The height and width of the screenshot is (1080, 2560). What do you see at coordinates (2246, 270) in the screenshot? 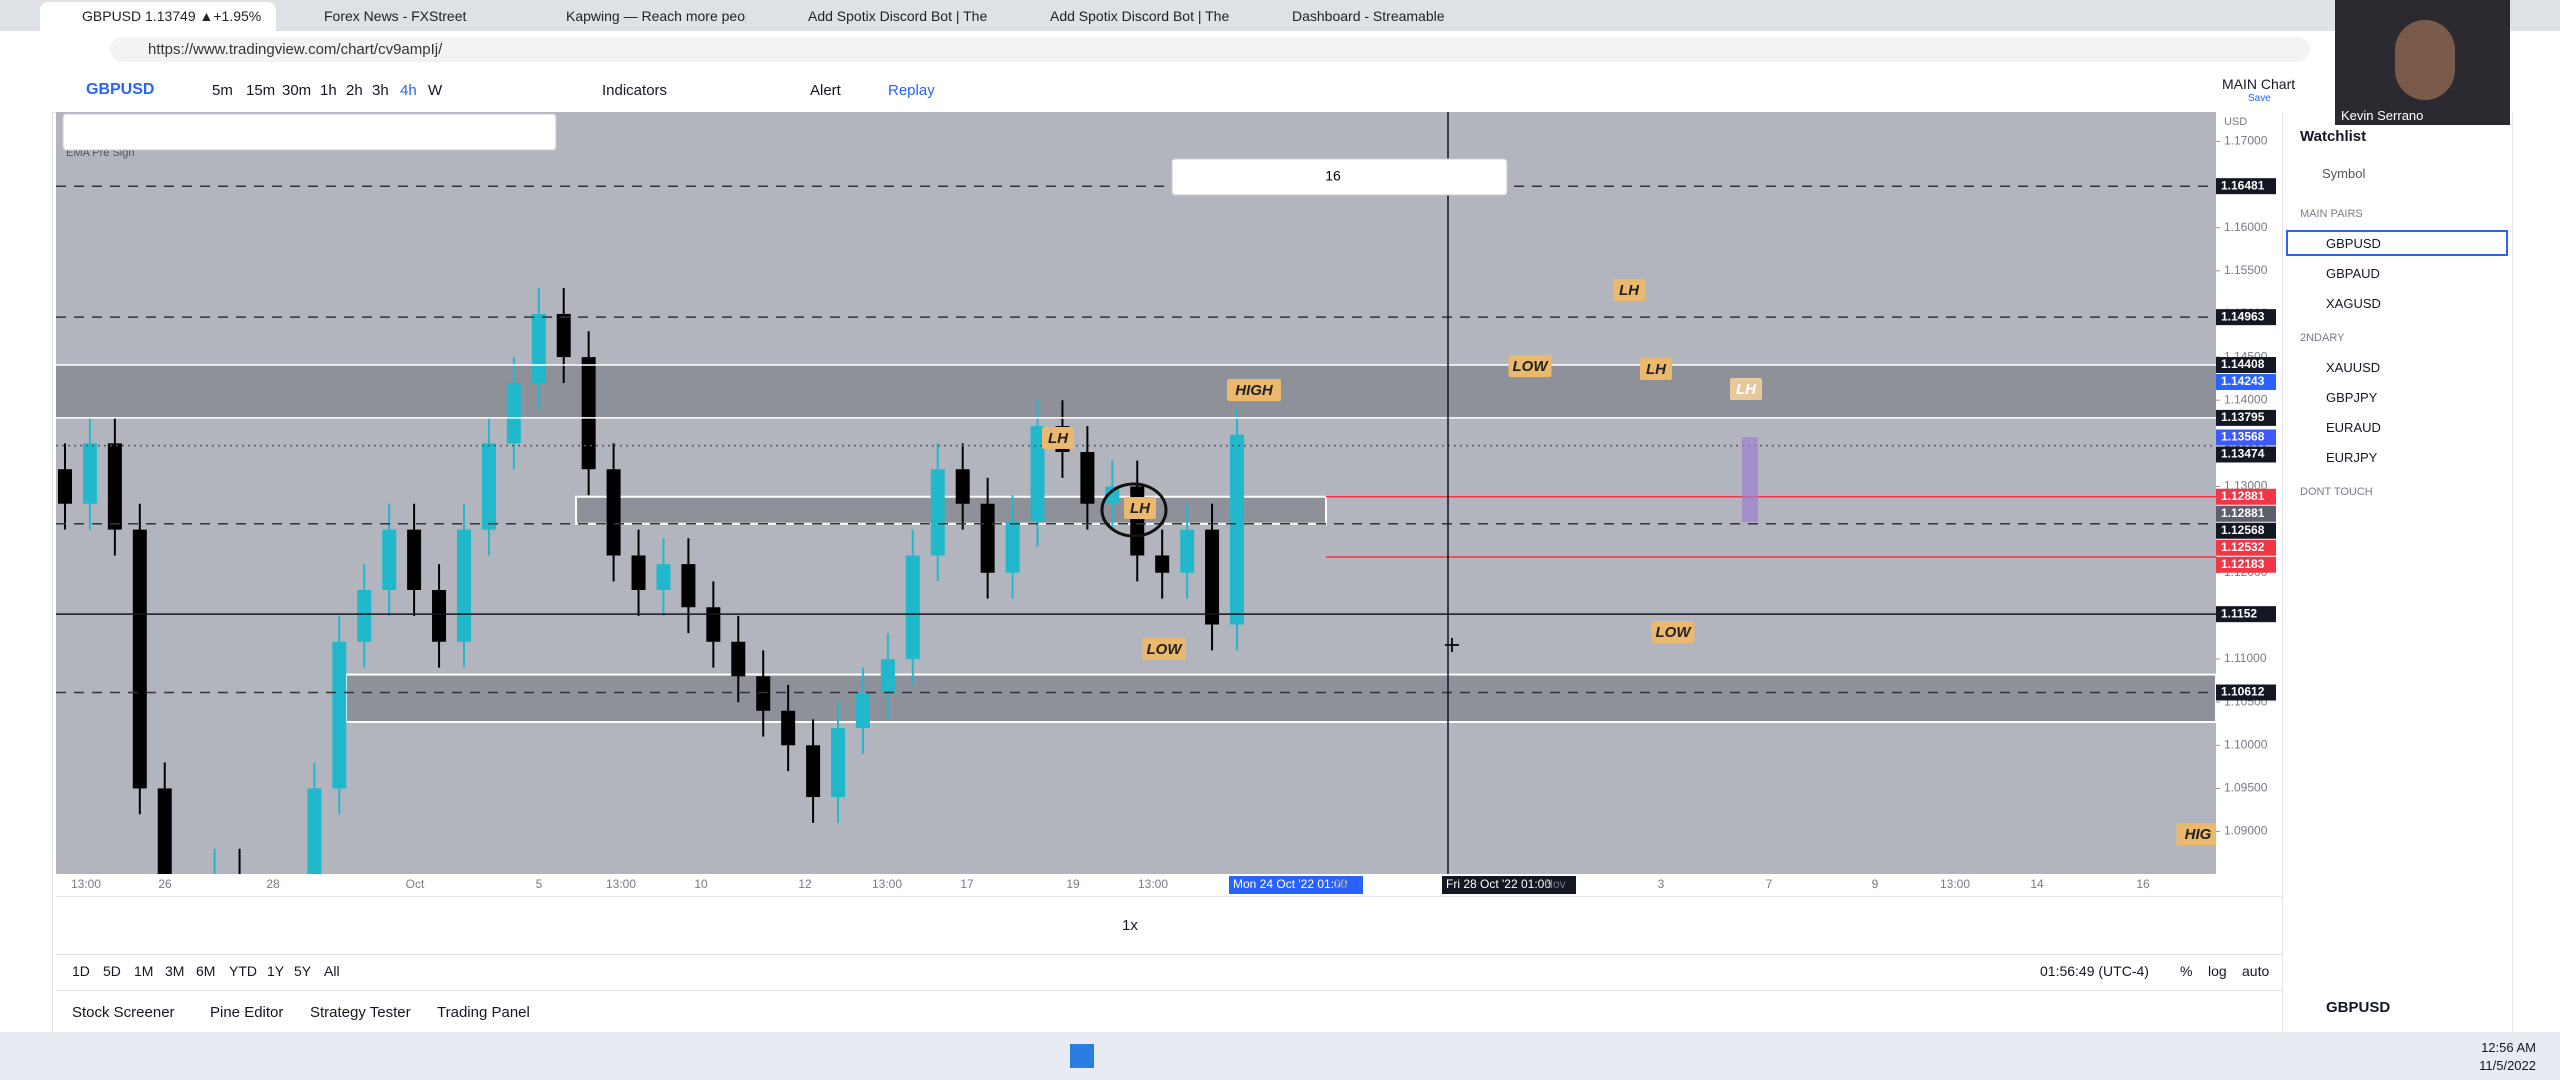
I see `y-tick-label: 1.15500` at bounding box center [2246, 270].